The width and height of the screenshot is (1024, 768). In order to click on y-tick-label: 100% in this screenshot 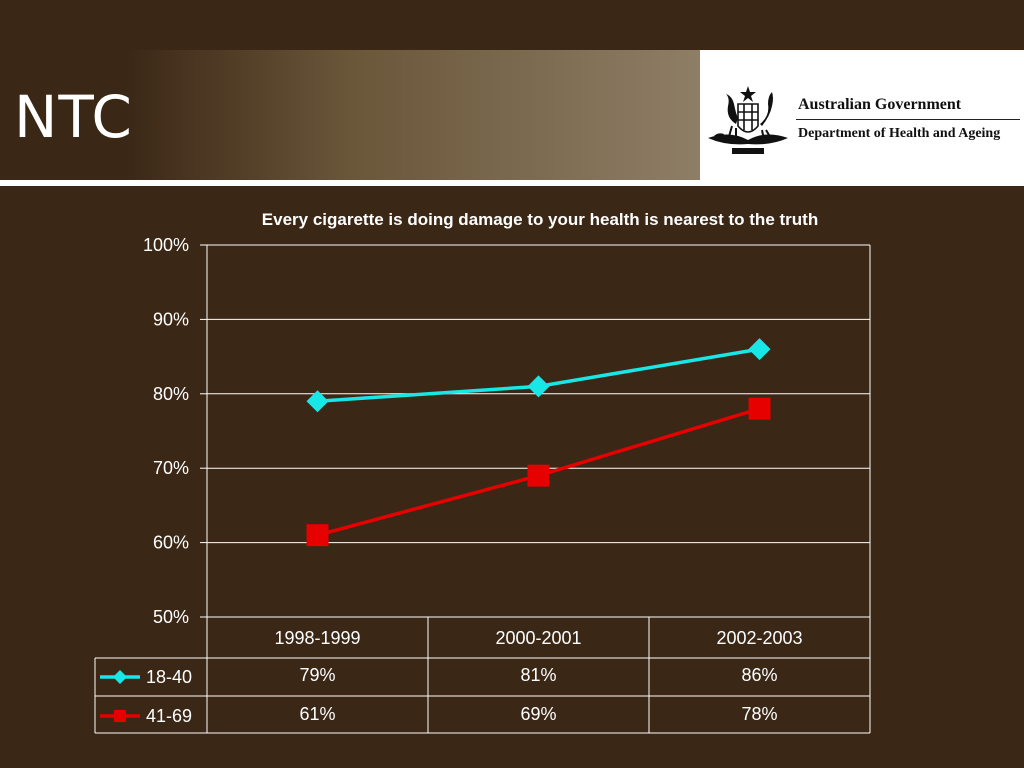, I will do `click(166, 245)`.